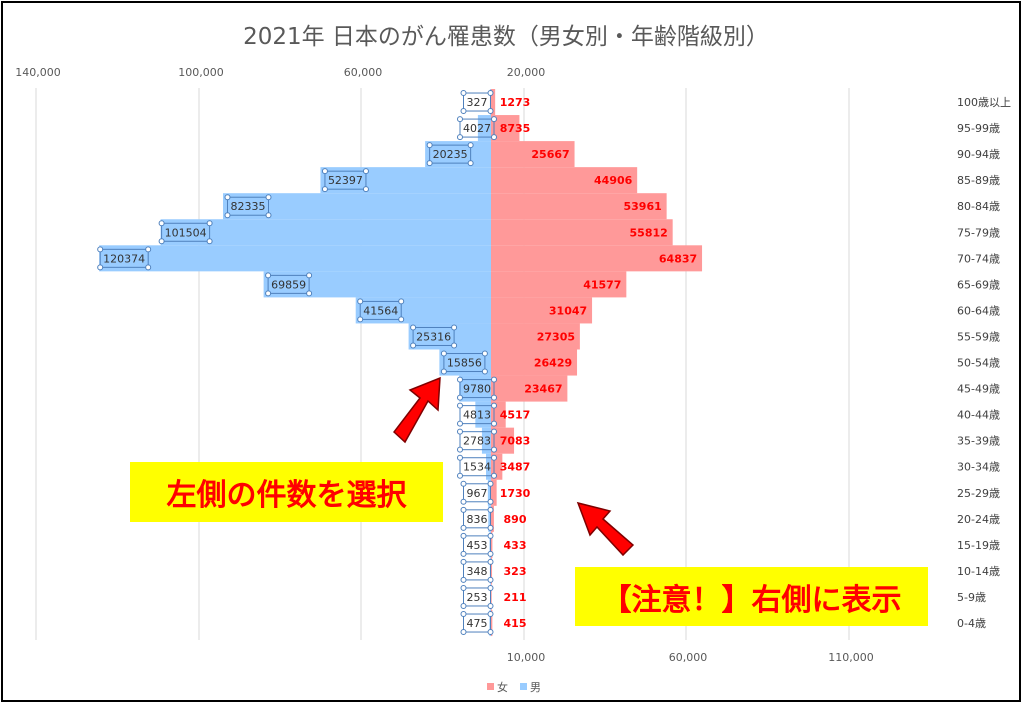 This screenshot has width=1024, height=705. Describe the element at coordinates (978, 336) in the screenshot. I see `category-label: 55-59歳` at that location.